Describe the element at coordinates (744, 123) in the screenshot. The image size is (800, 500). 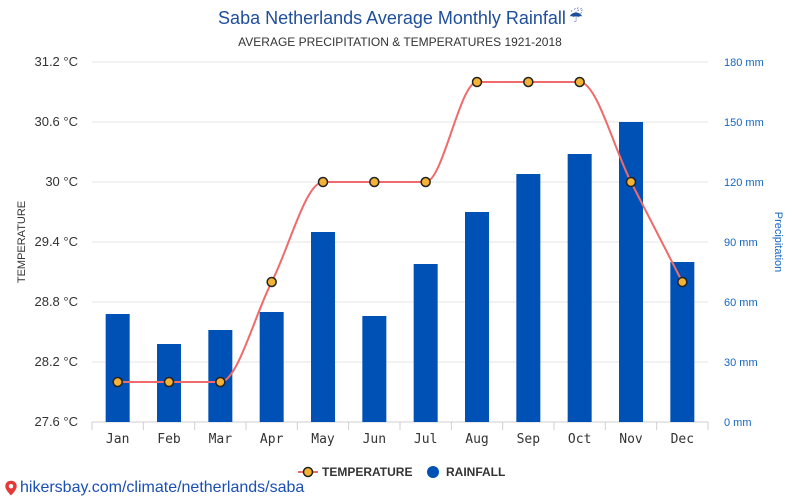
I see `y-tick-right: 150 mm` at that location.